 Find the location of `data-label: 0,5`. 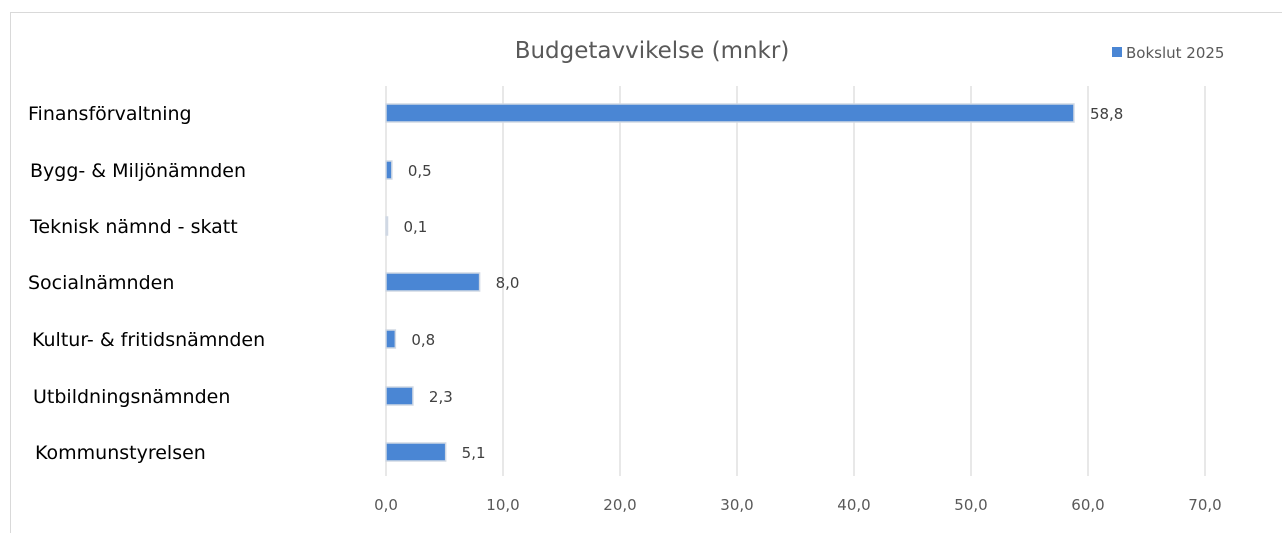

data-label: 0,5 is located at coordinates (420, 171).